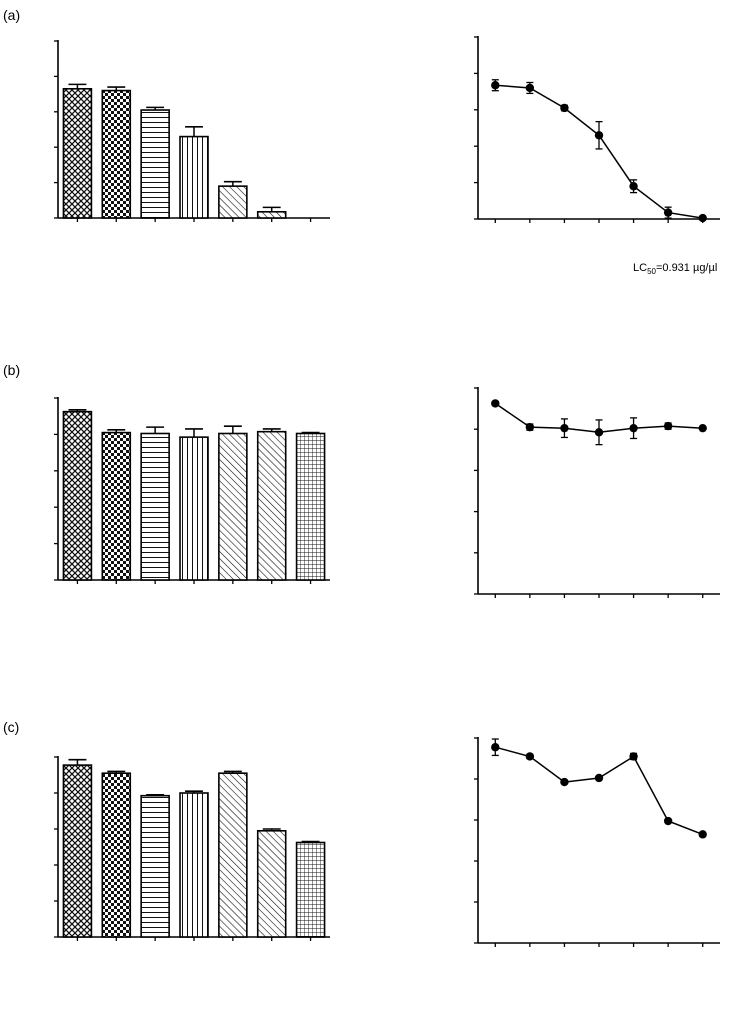 The image size is (742, 1028). I want to click on chart-a-bar, so click(192, 131).